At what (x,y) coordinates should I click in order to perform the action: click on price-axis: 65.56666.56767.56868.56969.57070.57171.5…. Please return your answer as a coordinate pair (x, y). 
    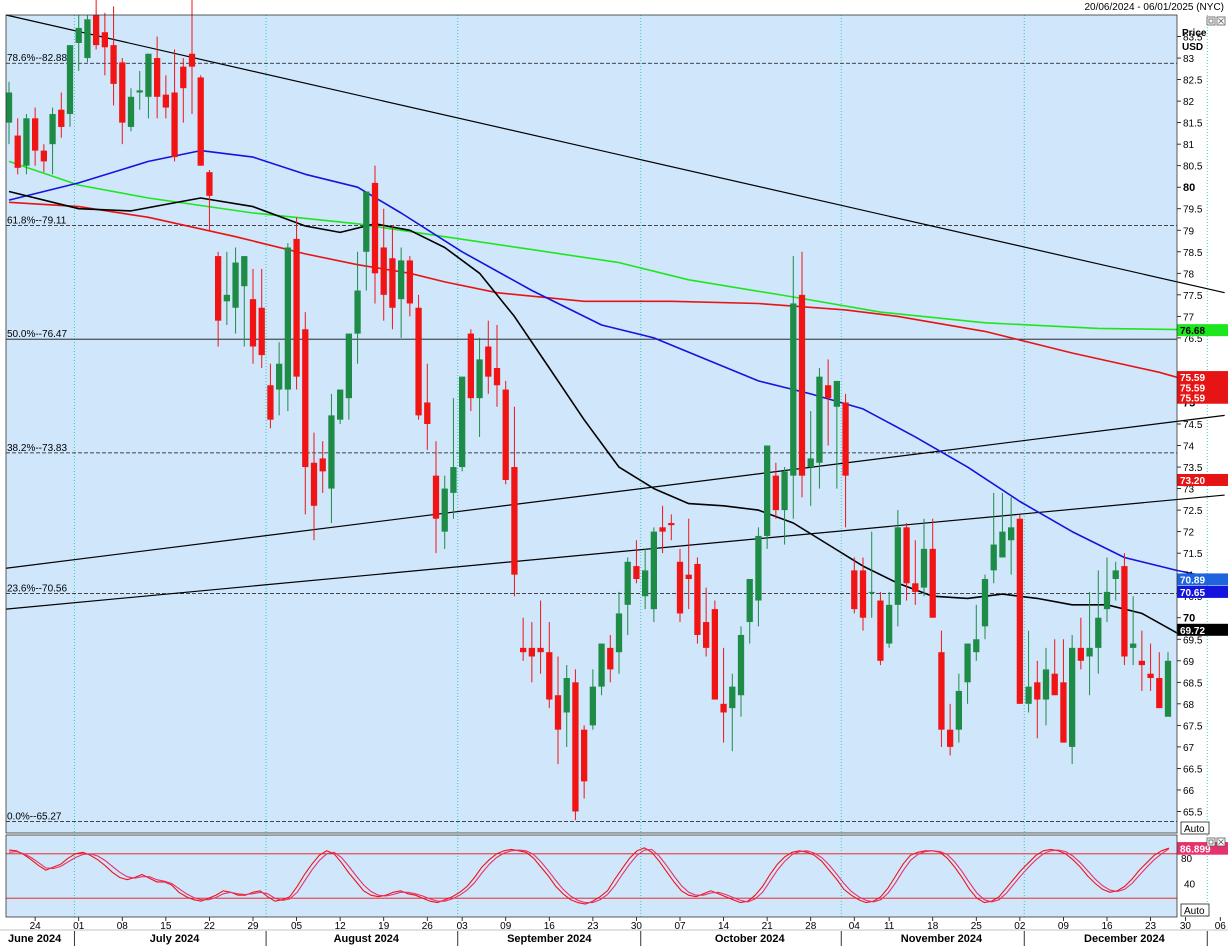
    Looking at the image, I should click on (1190, 425).